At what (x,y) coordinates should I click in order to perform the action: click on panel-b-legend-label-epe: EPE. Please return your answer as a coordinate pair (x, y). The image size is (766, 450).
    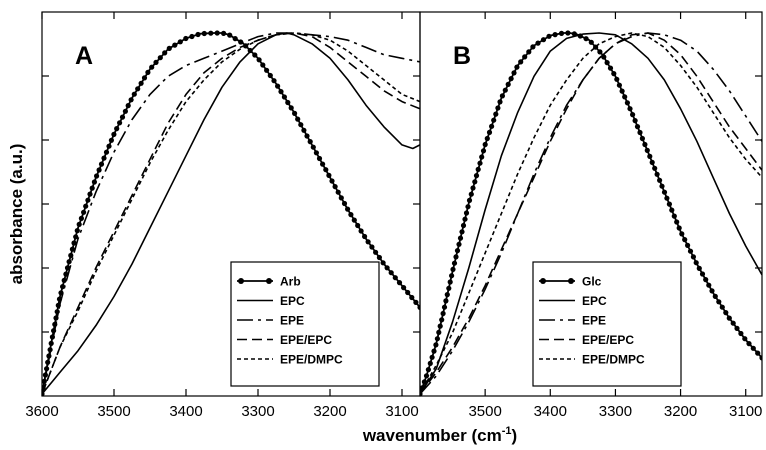
    Looking at the image, I should click on (594, 321).